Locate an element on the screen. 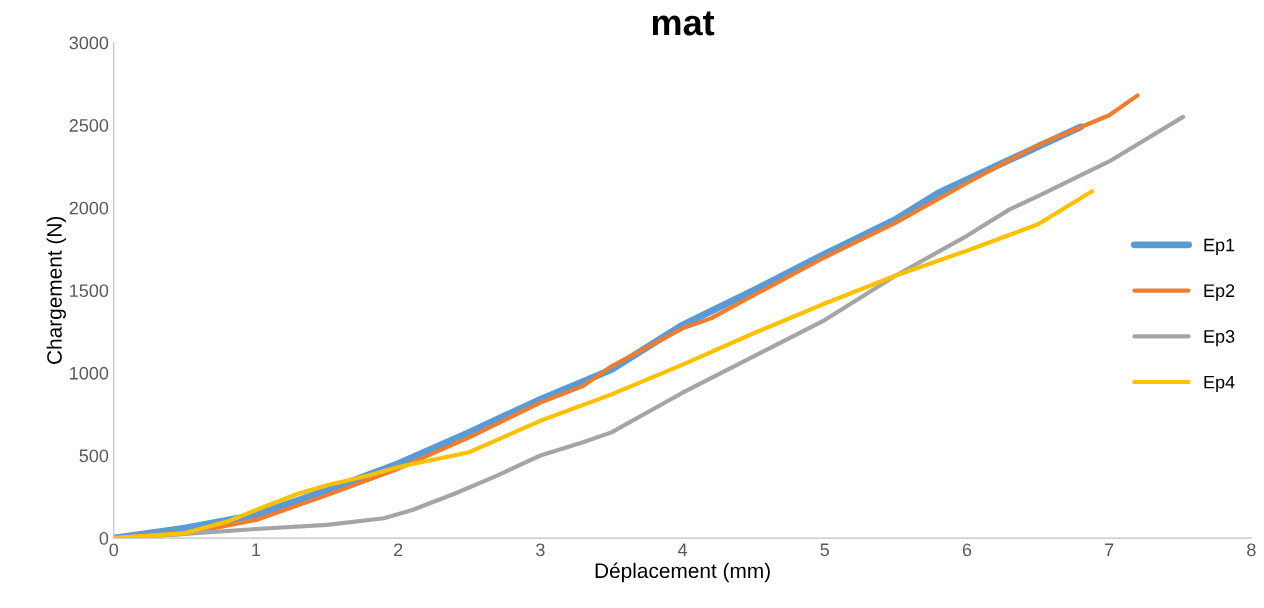 Image resolution: width=1264 pixels, height=608 pixels. x-axis-title: Déplacement (mm) is located at coordinates (682, 572).